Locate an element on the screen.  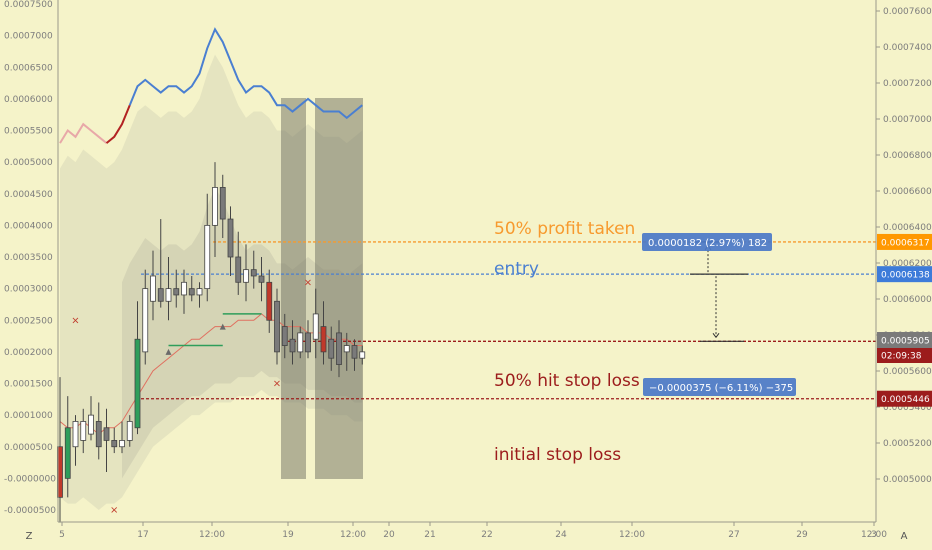
x-tick-label: 3 is located at coordinates (874, 535).